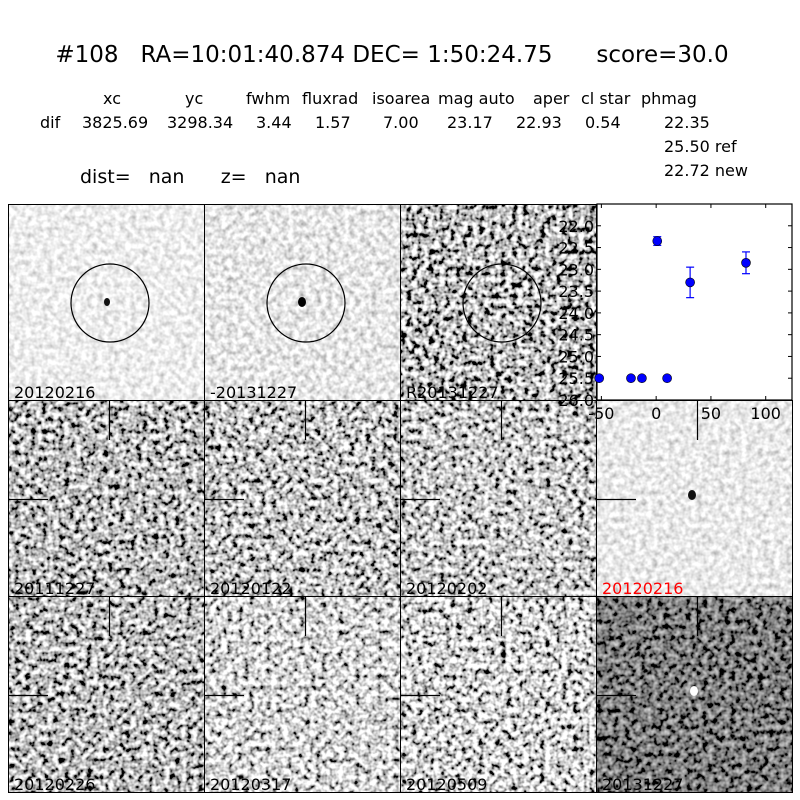  What do you see at coordinates (50, 122) in the screenshot?
I see `row-label-dif: dif` at bounding box center [50, 122].